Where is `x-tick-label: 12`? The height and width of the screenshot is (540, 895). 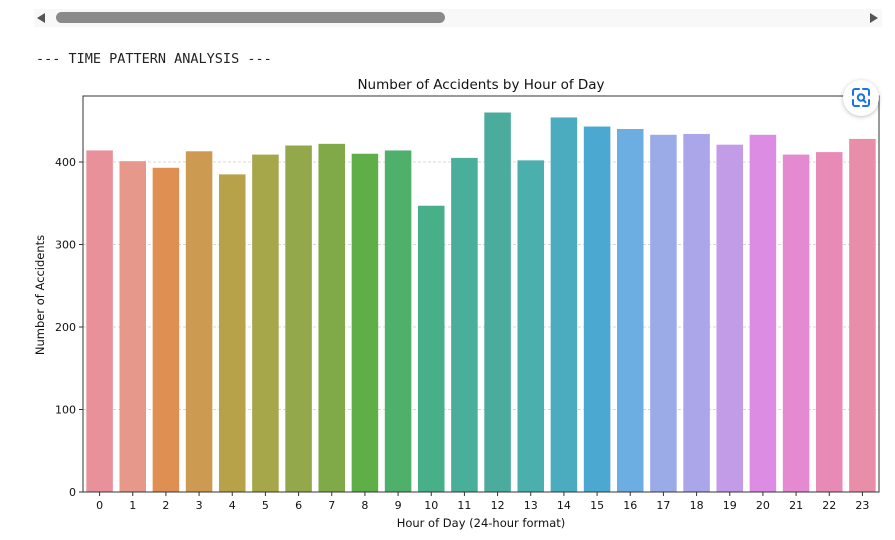 x-tick-label: 12 is located at coordinates (498, 505).